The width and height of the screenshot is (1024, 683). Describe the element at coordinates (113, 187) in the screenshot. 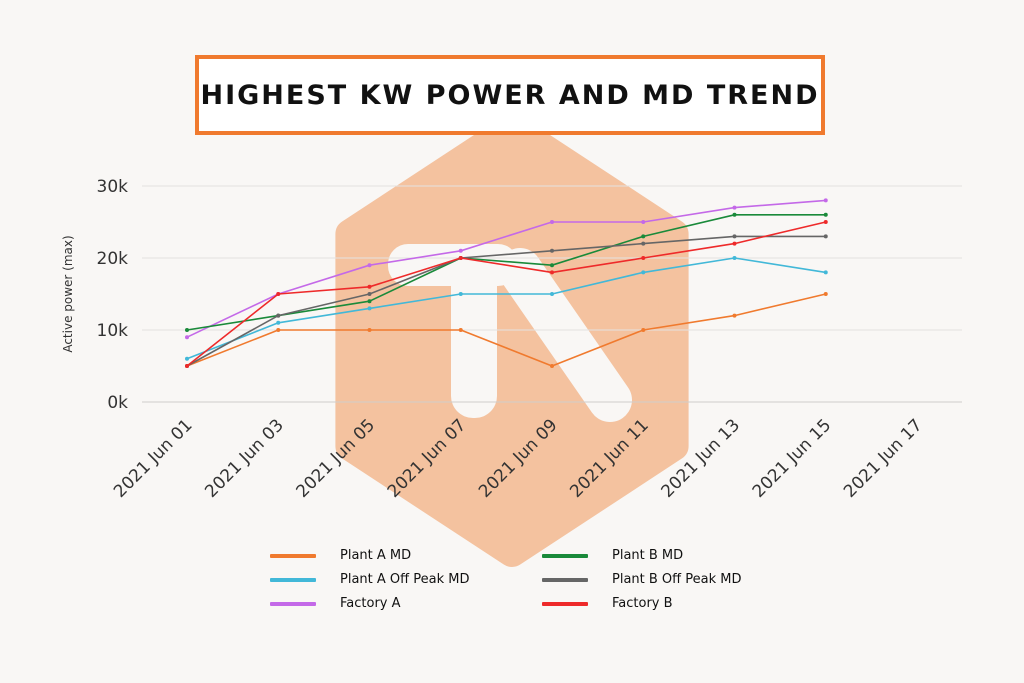

I see `y-tick-label: 30k` at that location.